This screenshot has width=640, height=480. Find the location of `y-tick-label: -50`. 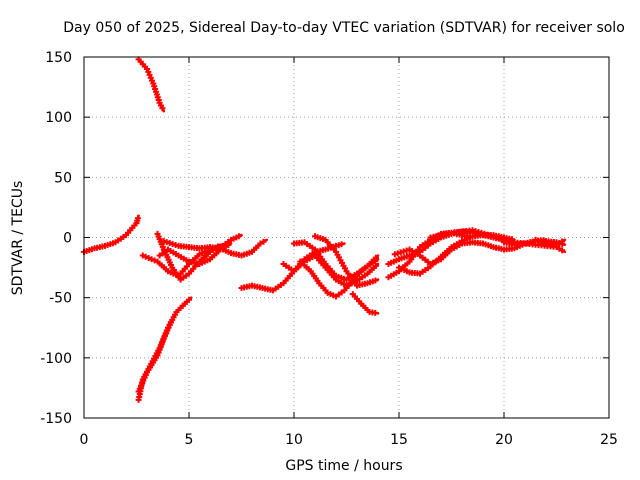

y-tick-label: -50 is located at coordinates (60, 299).